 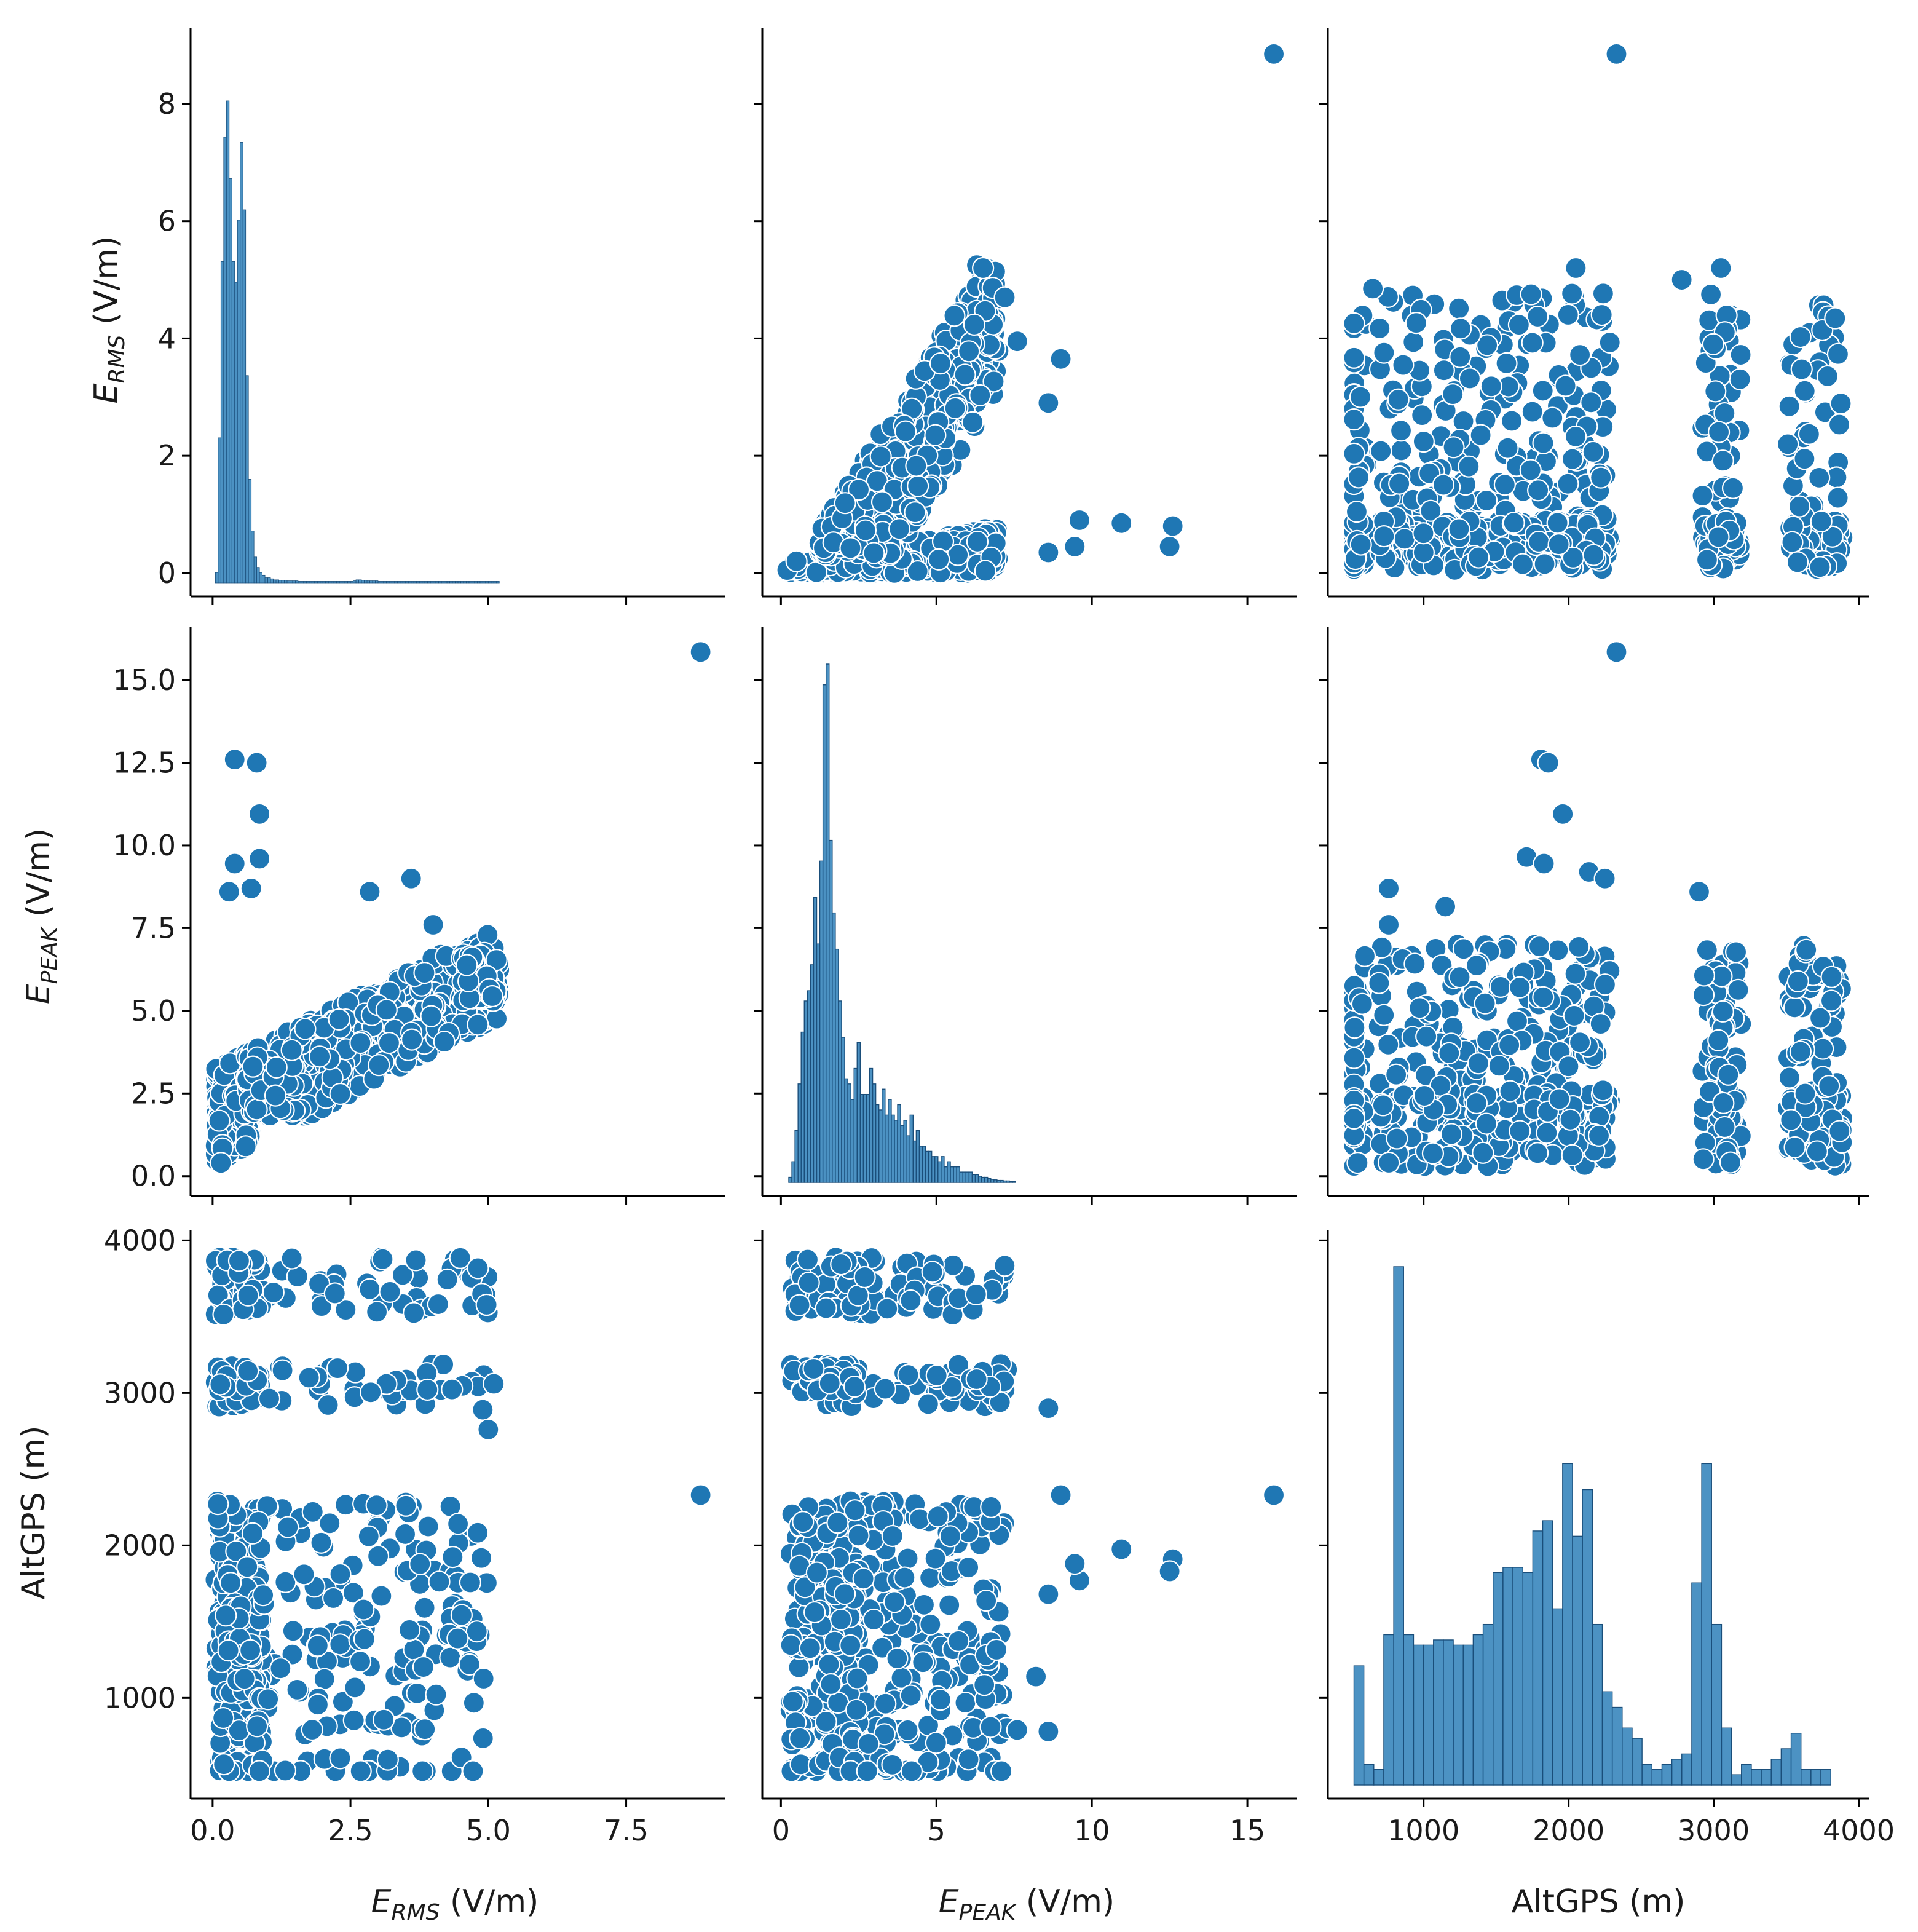 What do you see at coordinates (140, 1392) in the screenshot?
I see `y-tick-label: 3000` at bounding box center [140, 1392].